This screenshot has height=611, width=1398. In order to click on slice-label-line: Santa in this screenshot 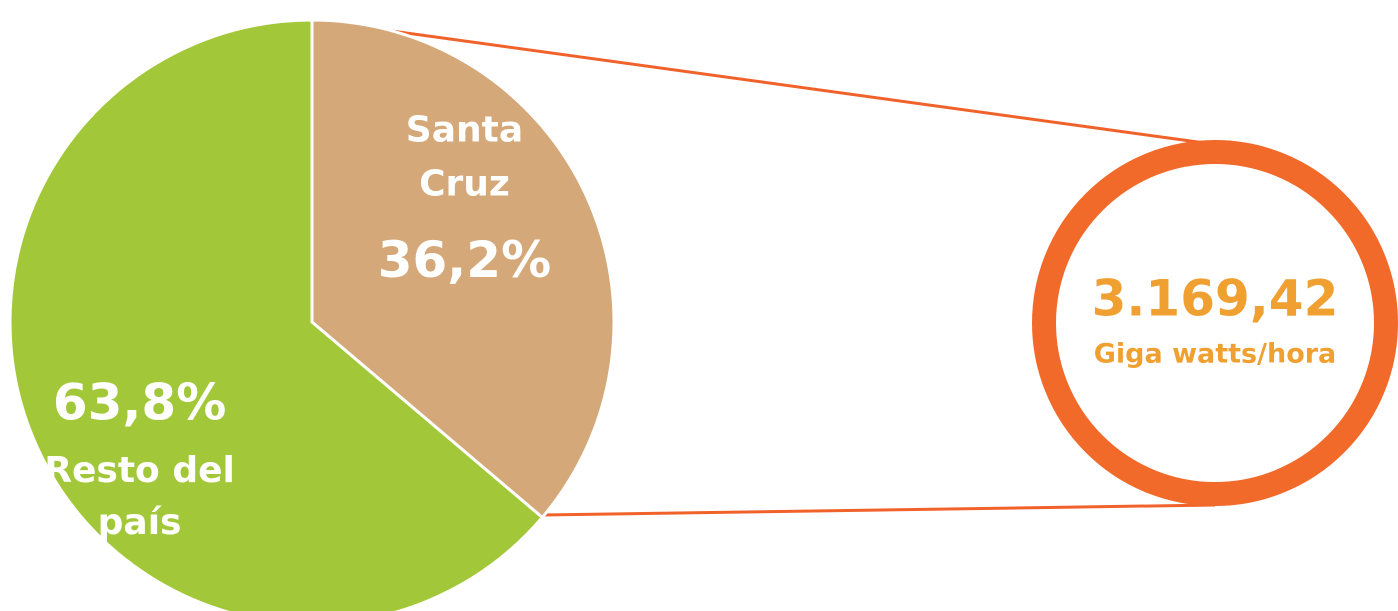, I will do `click(464, 129)`.